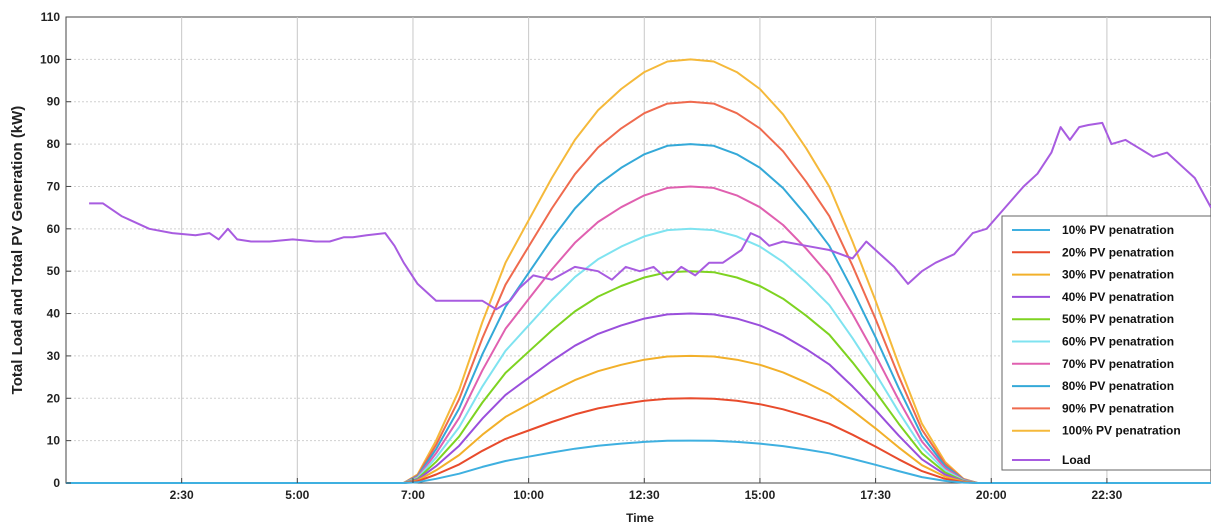 This screenshot has width=1211, height=529. I want to click on x-tick-label: 10:00, so click(528, 495).